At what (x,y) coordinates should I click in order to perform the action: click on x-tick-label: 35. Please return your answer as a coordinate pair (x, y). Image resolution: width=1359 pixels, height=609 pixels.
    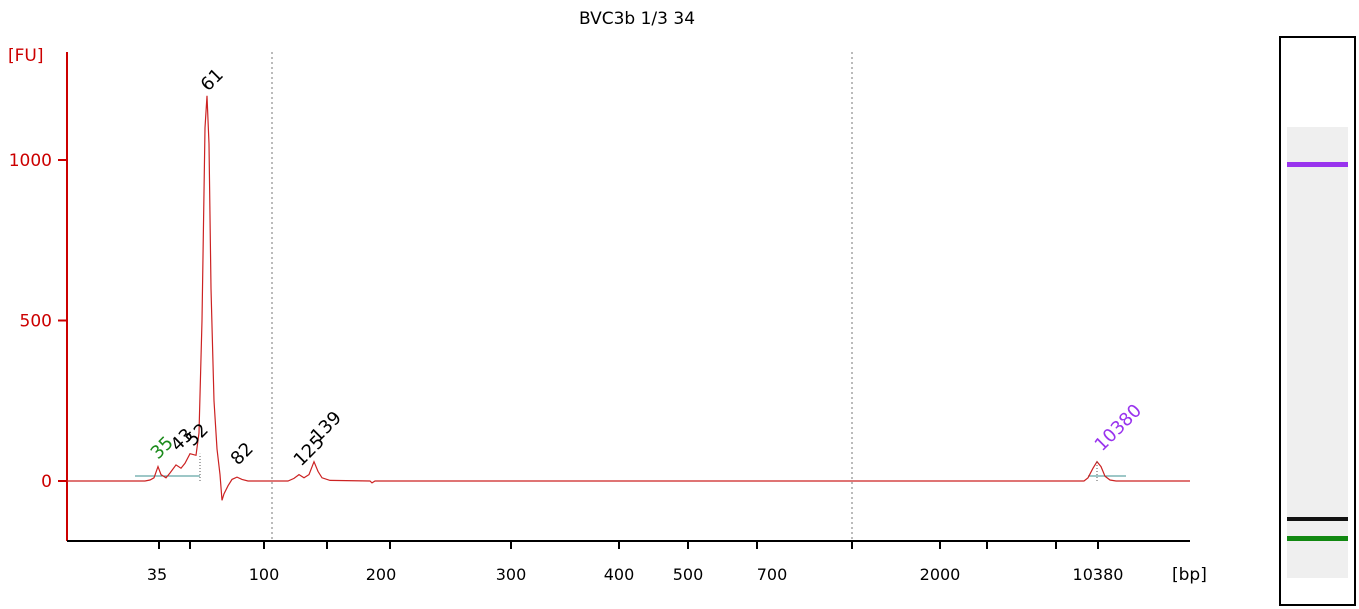
    Looking at the image, I should click on (157, 574).